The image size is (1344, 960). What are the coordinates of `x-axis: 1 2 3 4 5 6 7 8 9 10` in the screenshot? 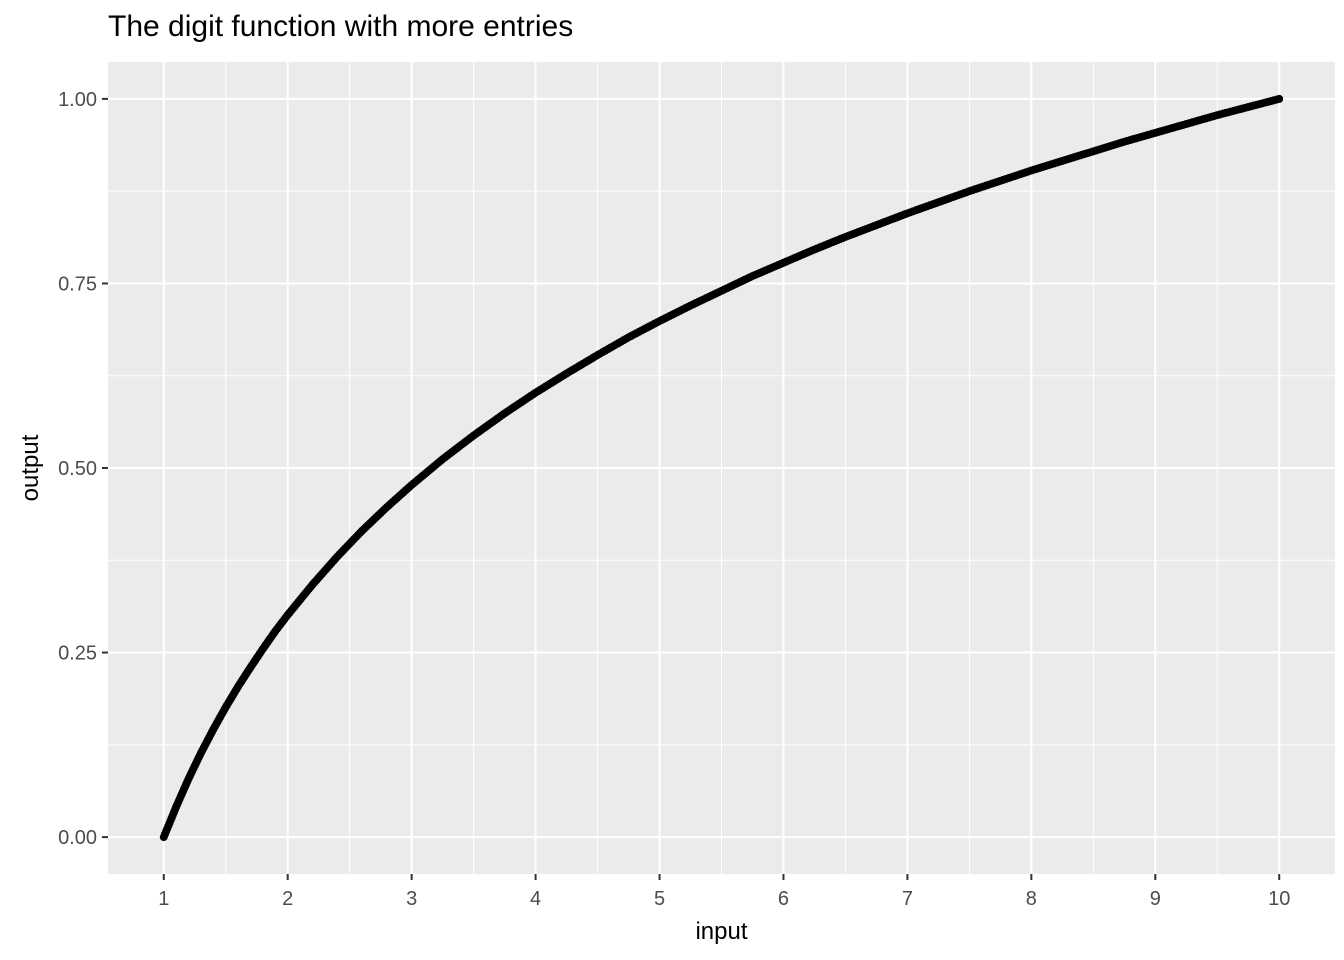 It's located at (724, 892).